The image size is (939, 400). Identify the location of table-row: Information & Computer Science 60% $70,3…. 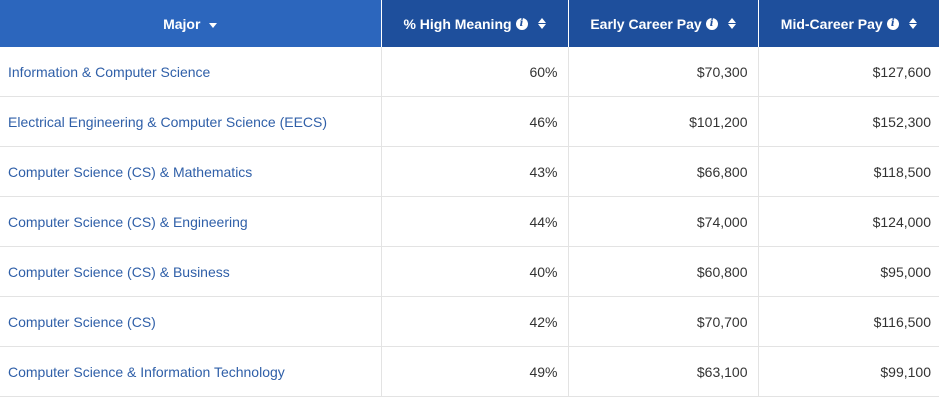
(469, 72).